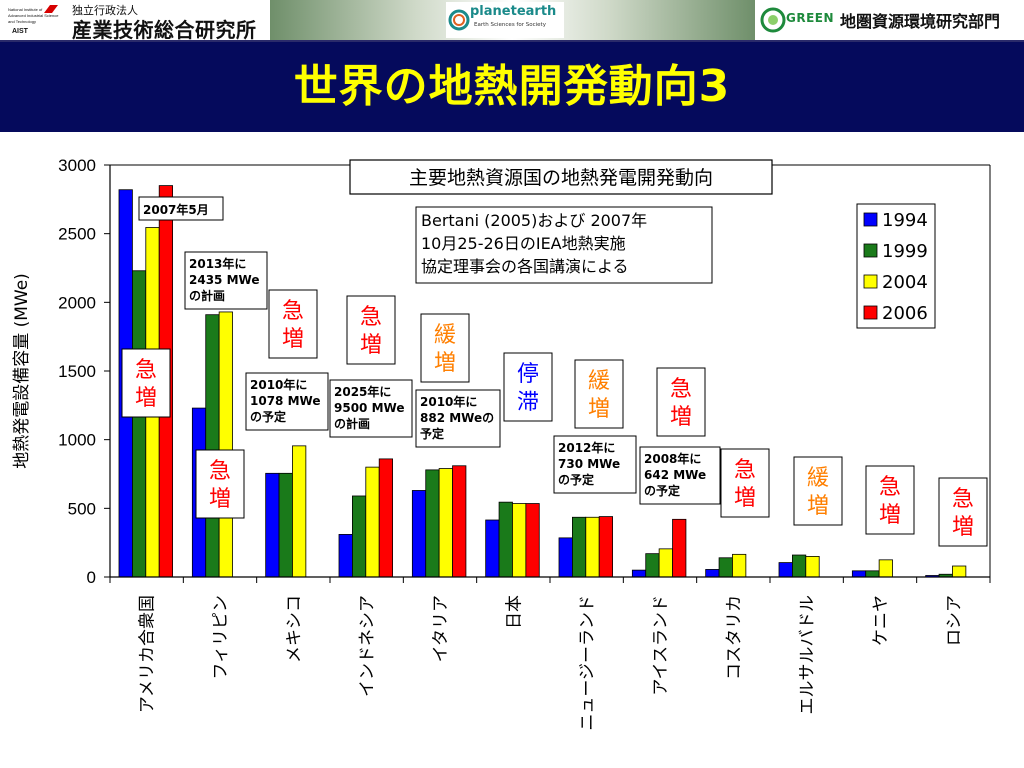 The width and height of the screenshot is (1024, 768). What do you see at coordinates (294, 629) in the screenshot?
I see `category-label: メキシコ` at bounding box center [294, 629].